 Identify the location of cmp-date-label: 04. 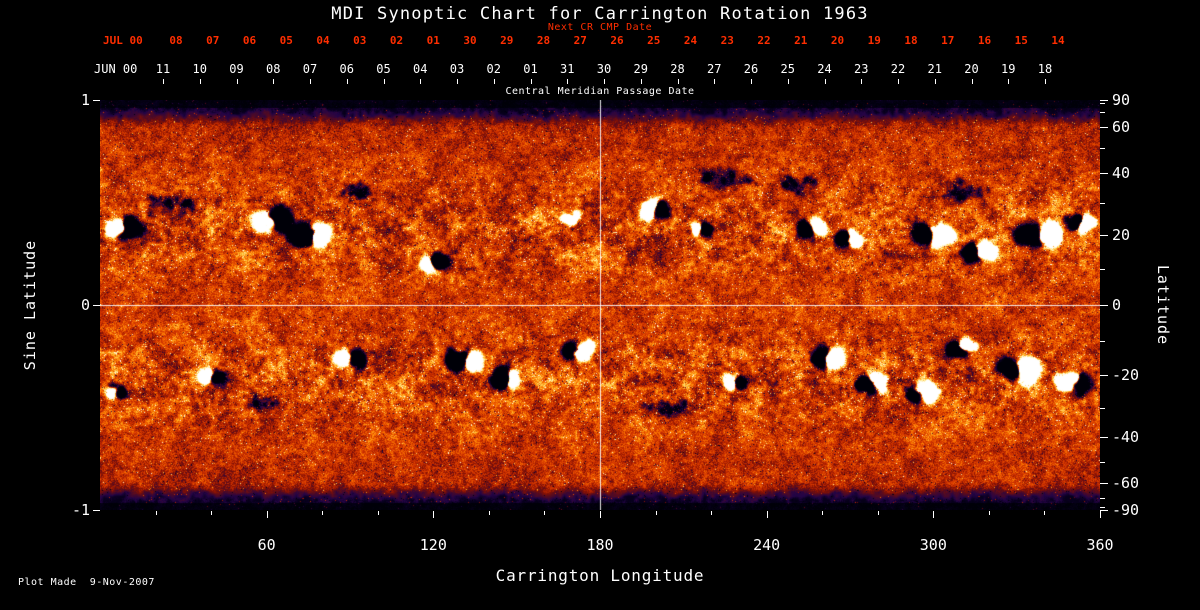
(420, 69).